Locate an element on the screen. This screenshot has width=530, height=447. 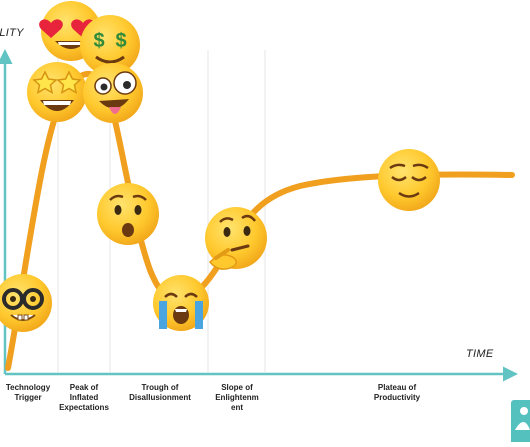
y-axis-label: ILITY is located at coordinates (12, 33).